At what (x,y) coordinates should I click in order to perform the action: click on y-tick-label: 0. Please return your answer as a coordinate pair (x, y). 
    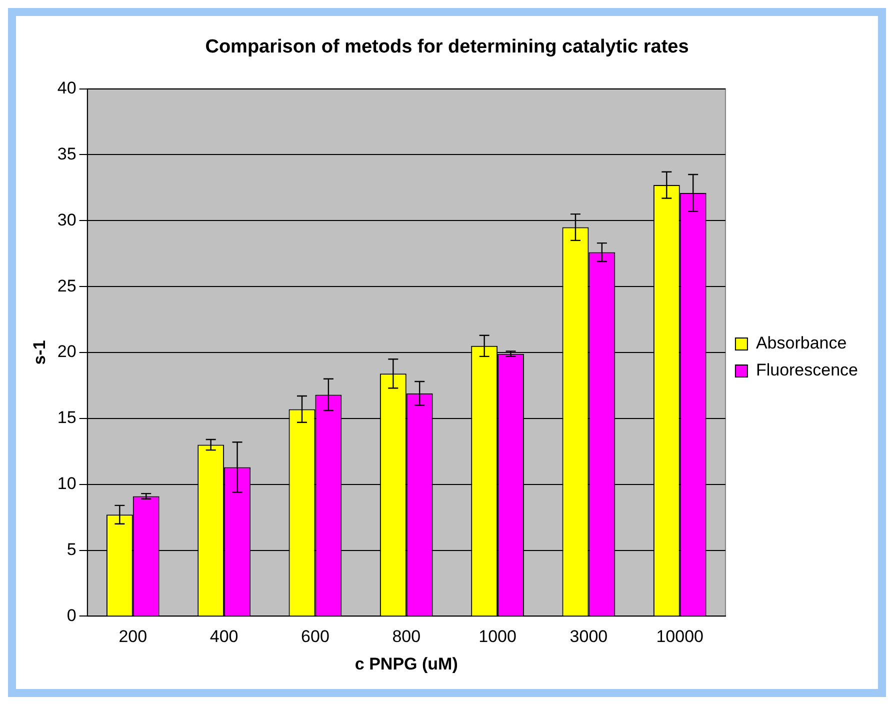
    Looking at the image, I should click on (71, 615).